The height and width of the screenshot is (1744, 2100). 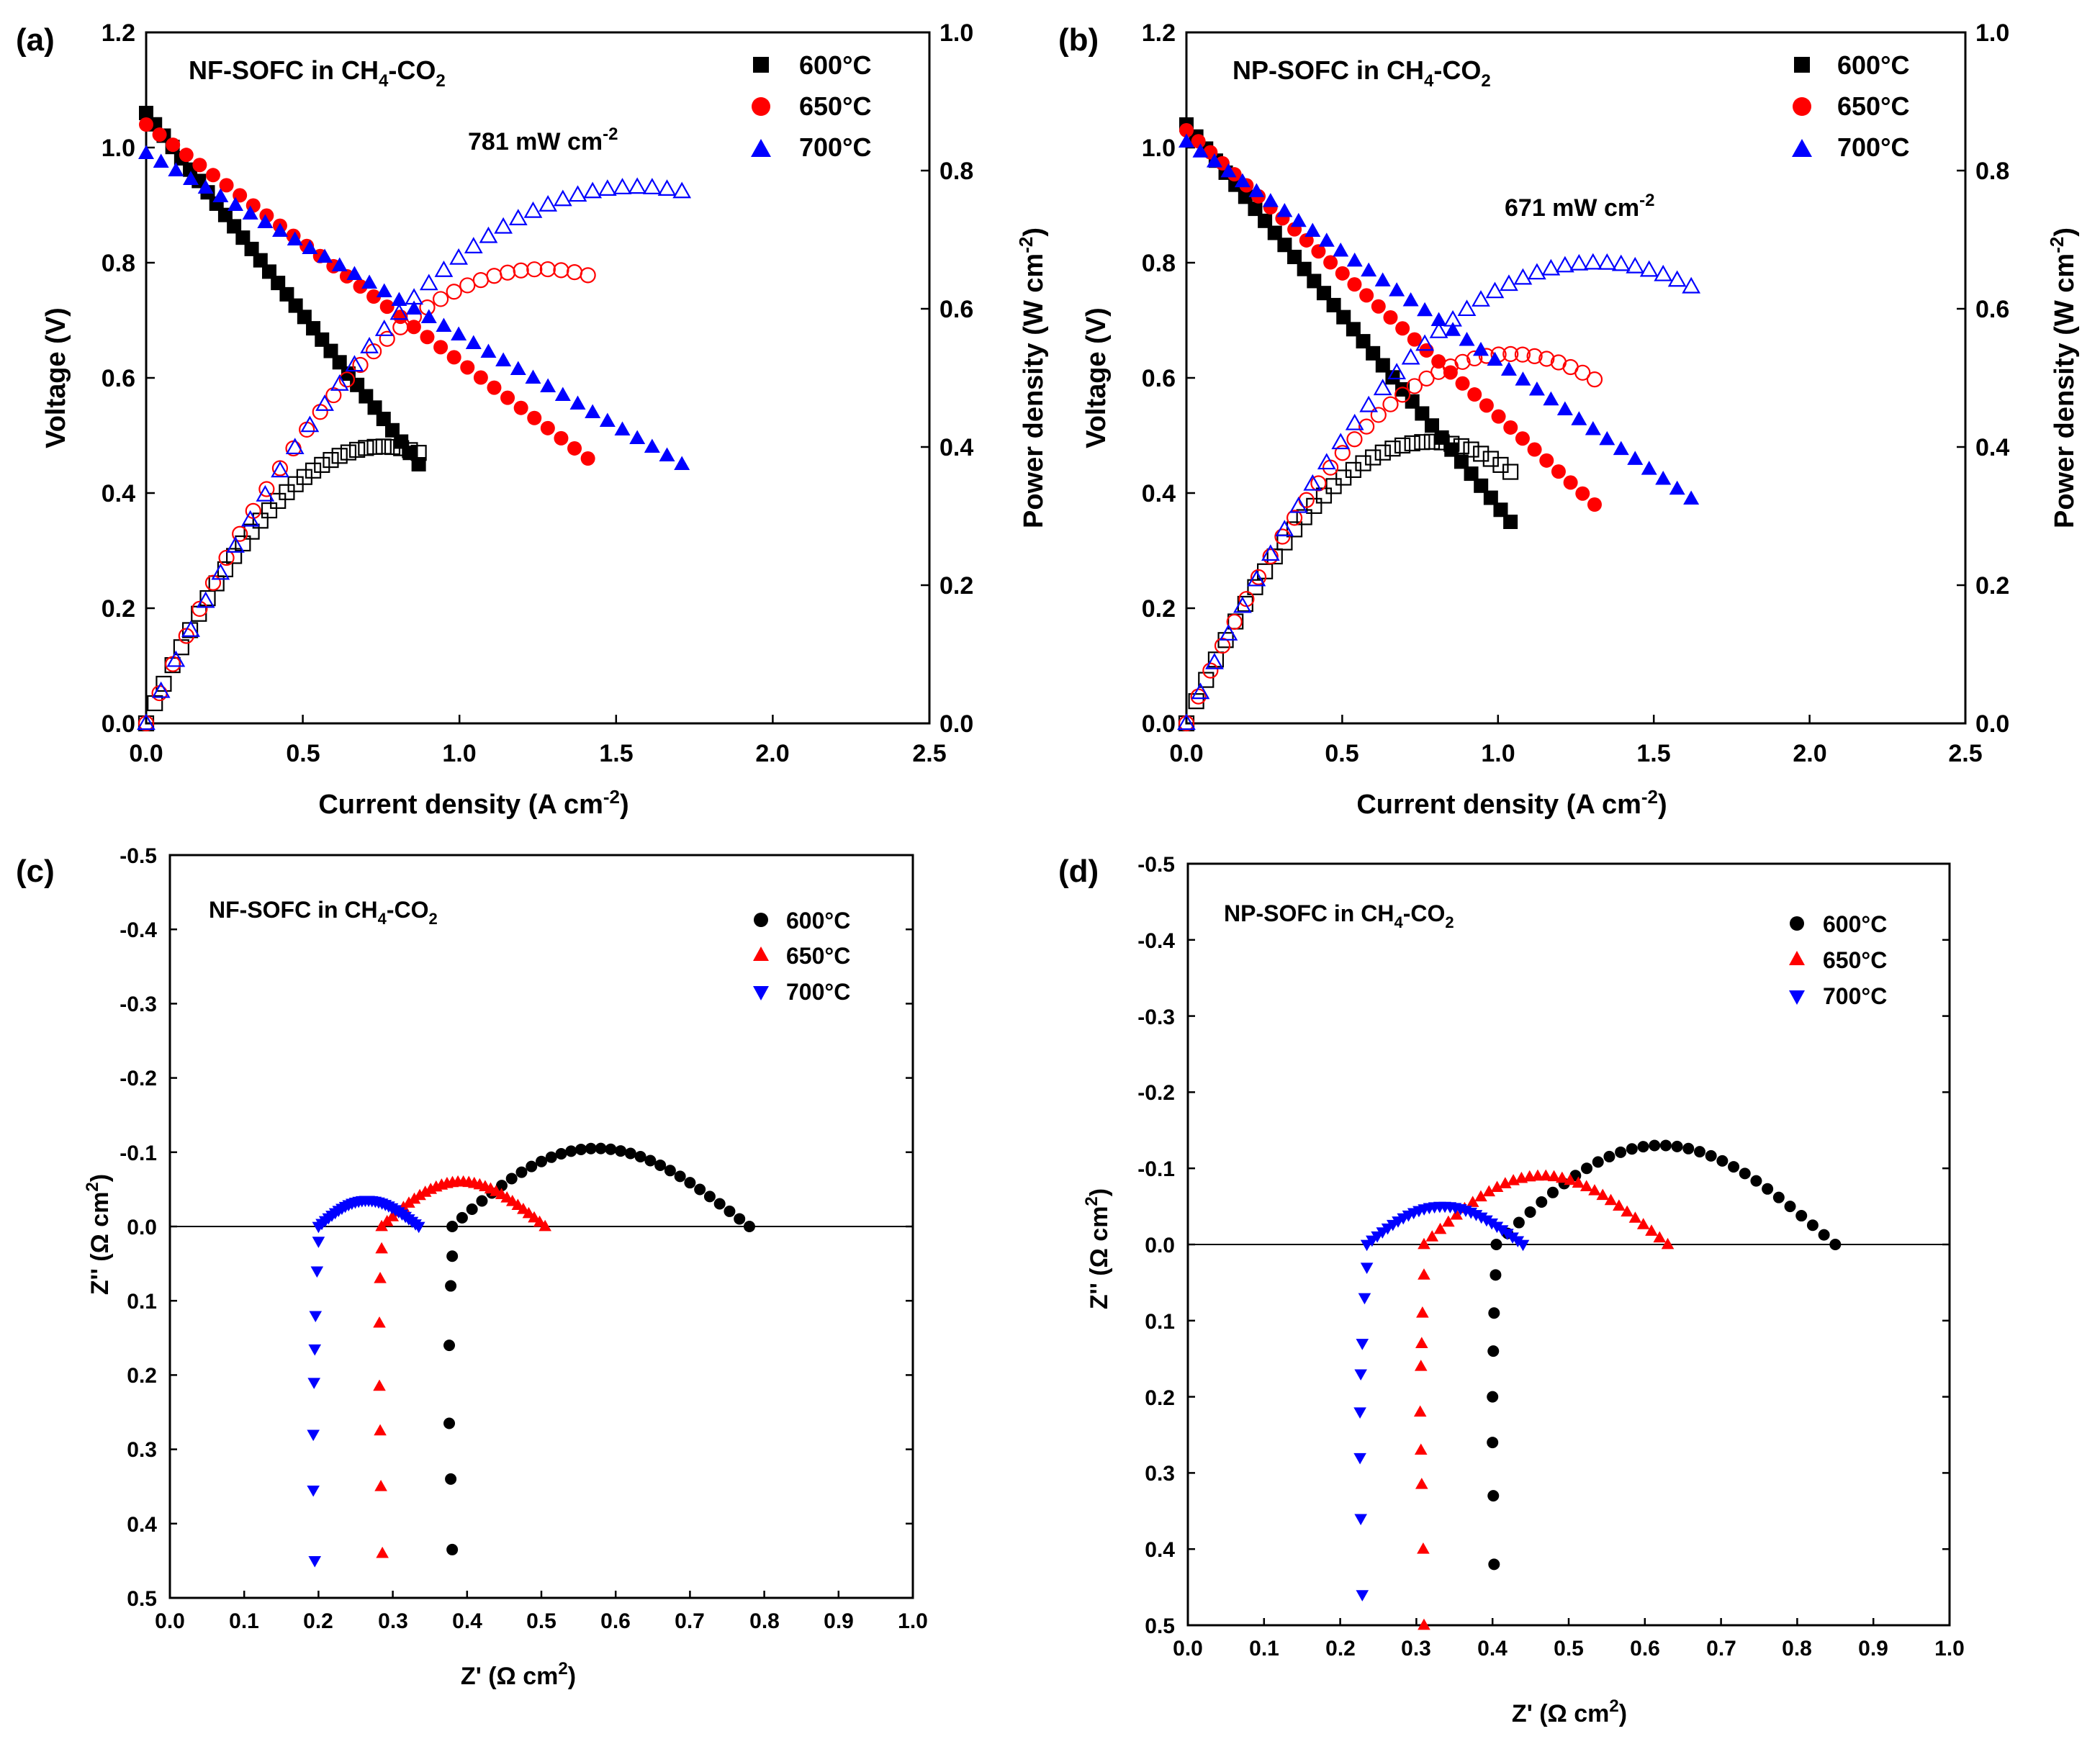 What do you see at coordinates (119, 263) in the screenshot?
I see `y-tick-label: 0.8` at bounding box center [119, 263].